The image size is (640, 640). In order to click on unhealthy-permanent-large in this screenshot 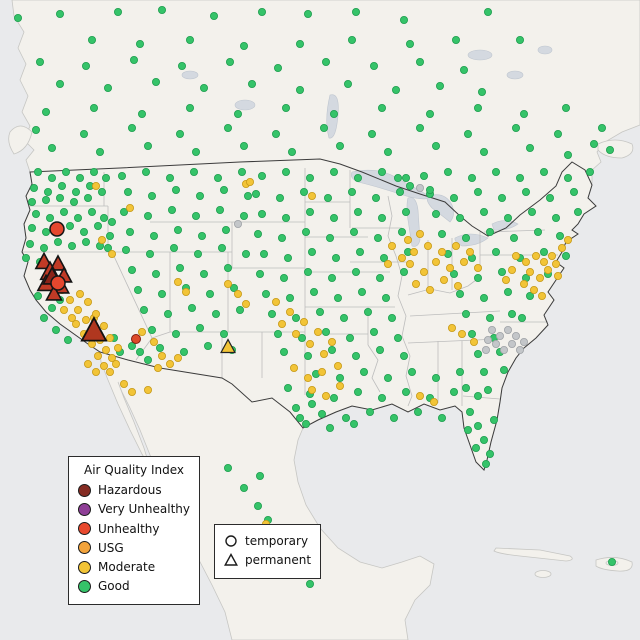, I will do `click(94, 329)`.